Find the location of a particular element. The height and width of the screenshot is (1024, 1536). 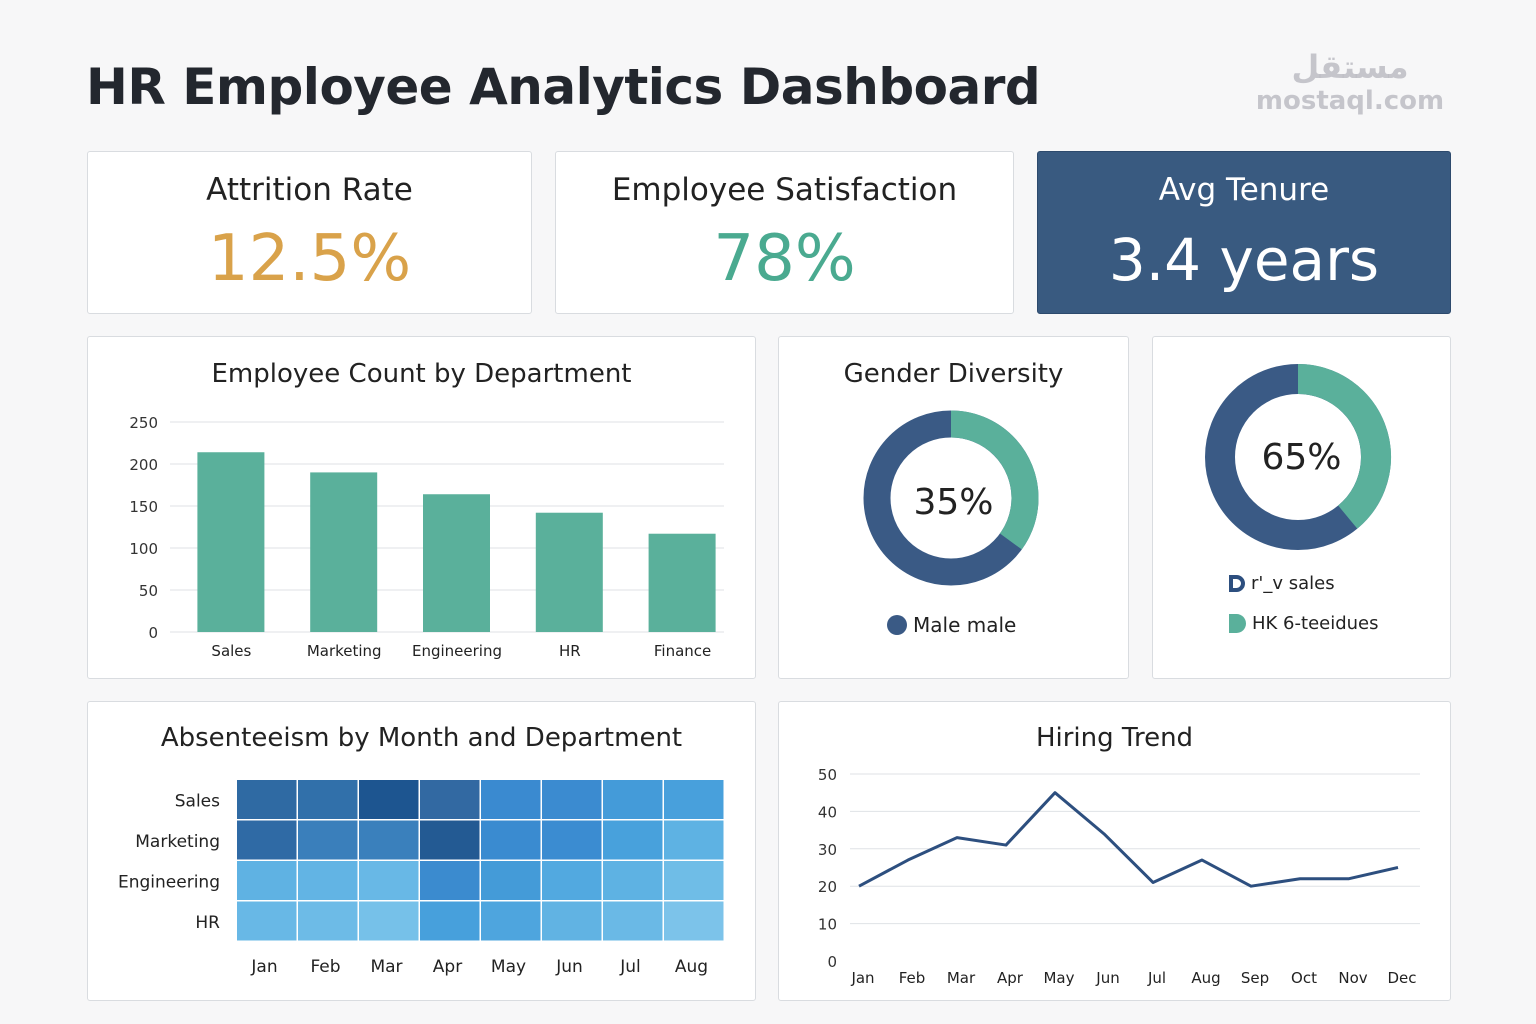

kpi-attrition-card: Attrition Rate 12.5% is located at coordinates (309, 232).